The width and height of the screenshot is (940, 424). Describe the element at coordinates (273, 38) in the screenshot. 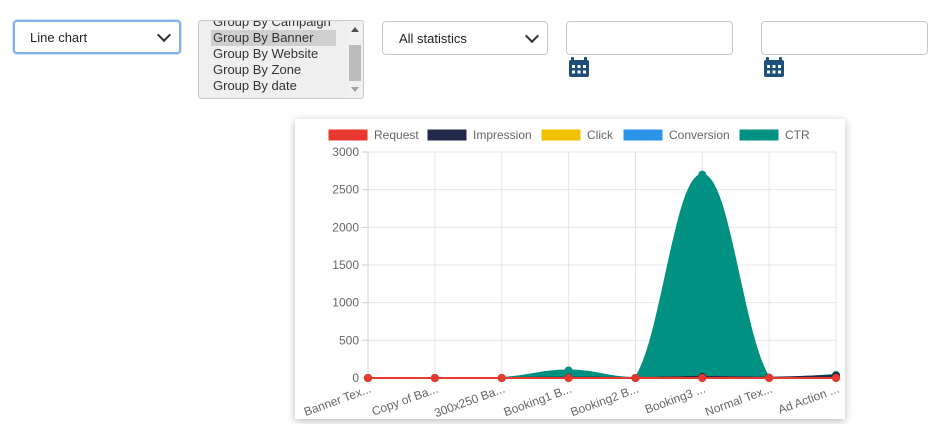

I see `group-by-option: Group By Banner` at that location.